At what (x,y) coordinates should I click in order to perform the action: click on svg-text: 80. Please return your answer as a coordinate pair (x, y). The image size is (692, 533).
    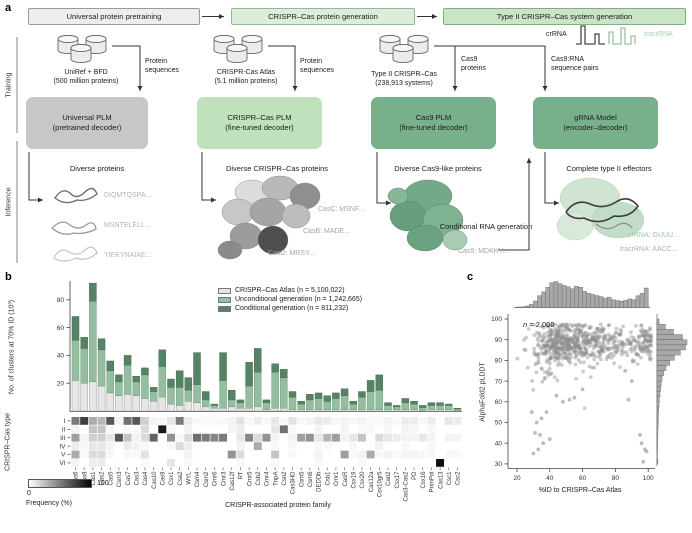
    Looking at the image, I should click on (499, 361).